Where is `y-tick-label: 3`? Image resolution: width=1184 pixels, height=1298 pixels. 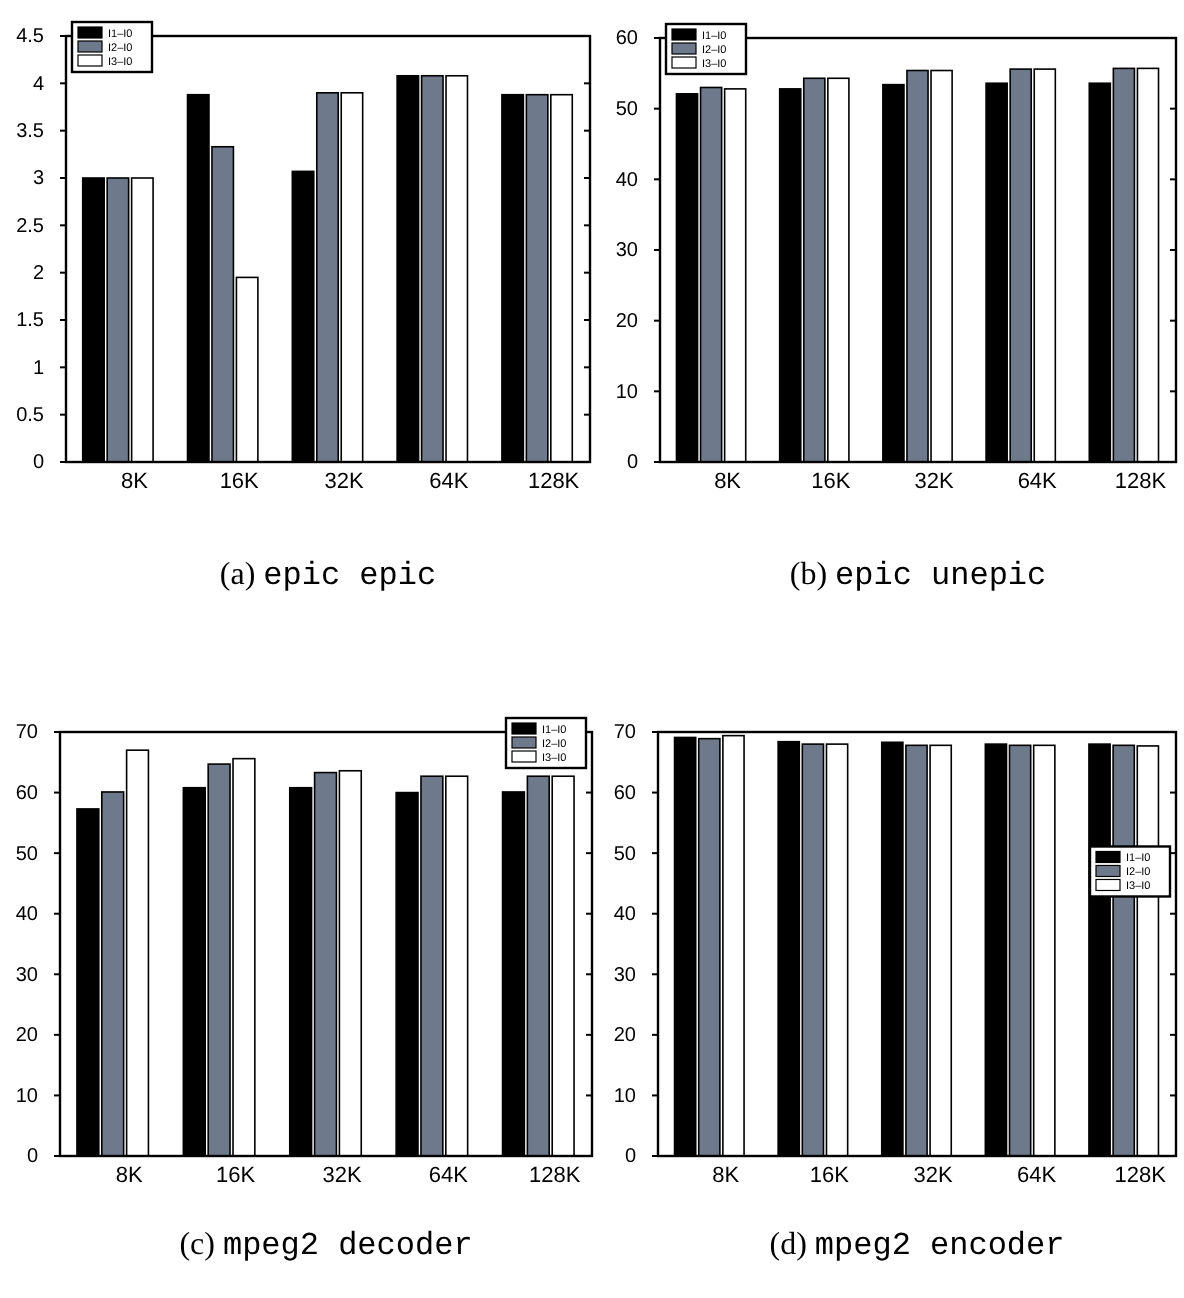 y-tick-label: 3 is located at coordinates (38, 179).